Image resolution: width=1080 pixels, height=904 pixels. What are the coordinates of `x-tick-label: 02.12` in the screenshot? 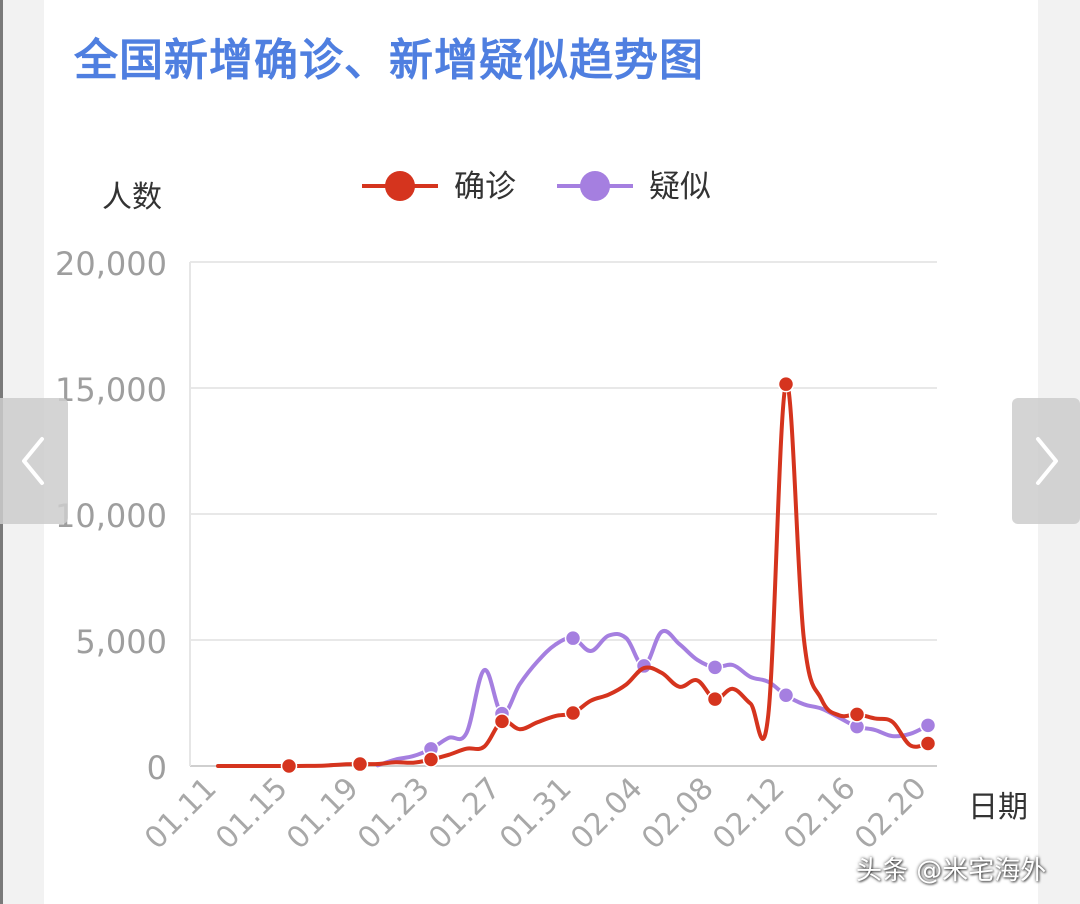 It's located at (748, 813).